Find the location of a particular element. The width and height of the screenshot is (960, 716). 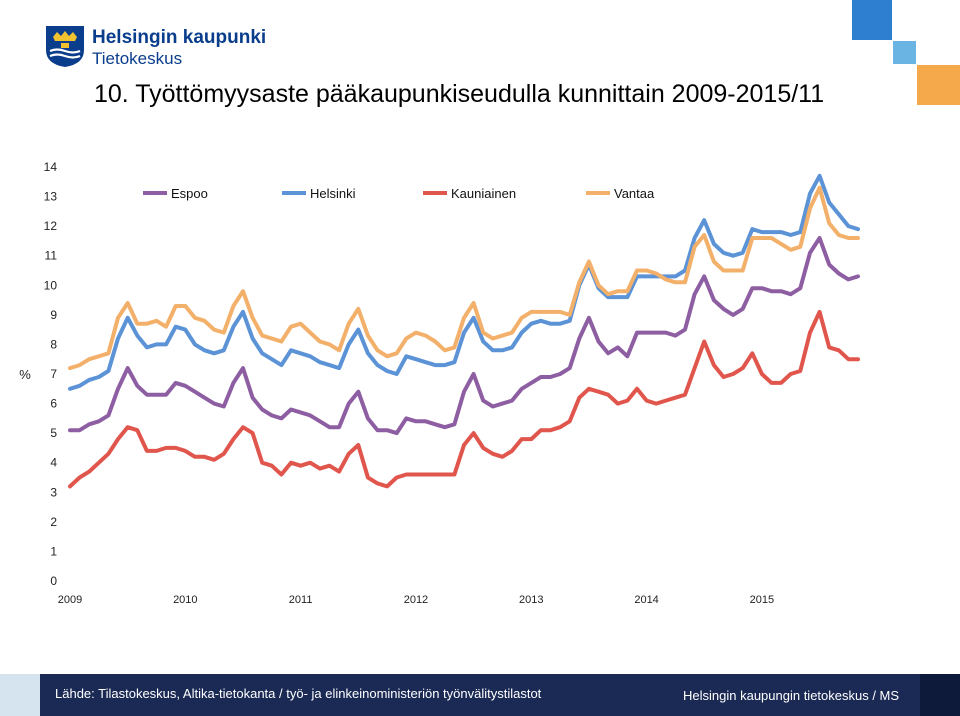

deco-square-blue is located at coordinates (872, 20).